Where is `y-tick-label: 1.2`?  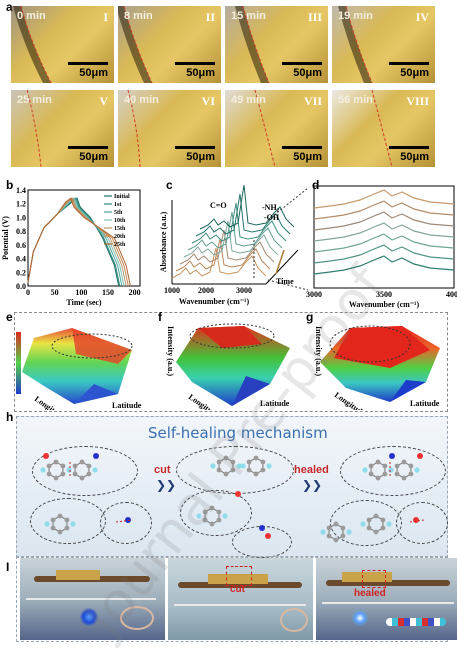 y-tick-label: 1.2 is located at coordinates (21, 204).